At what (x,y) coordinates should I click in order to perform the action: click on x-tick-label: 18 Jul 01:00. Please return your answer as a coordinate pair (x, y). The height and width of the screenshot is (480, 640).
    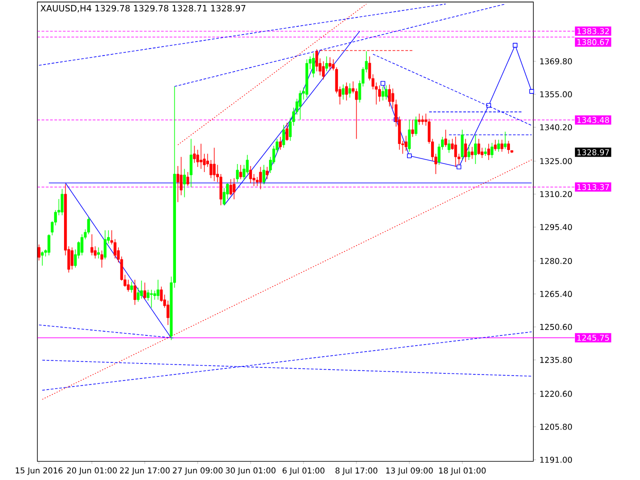
    Looking at the image, I should click on (462, 471).